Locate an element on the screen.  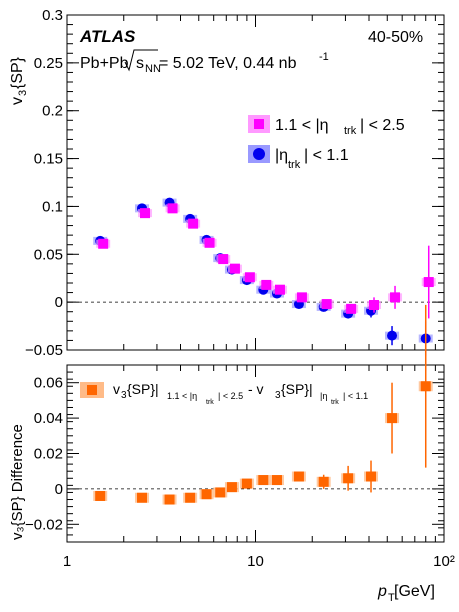
legend-blue-marker is located at coordinates (259, 154).